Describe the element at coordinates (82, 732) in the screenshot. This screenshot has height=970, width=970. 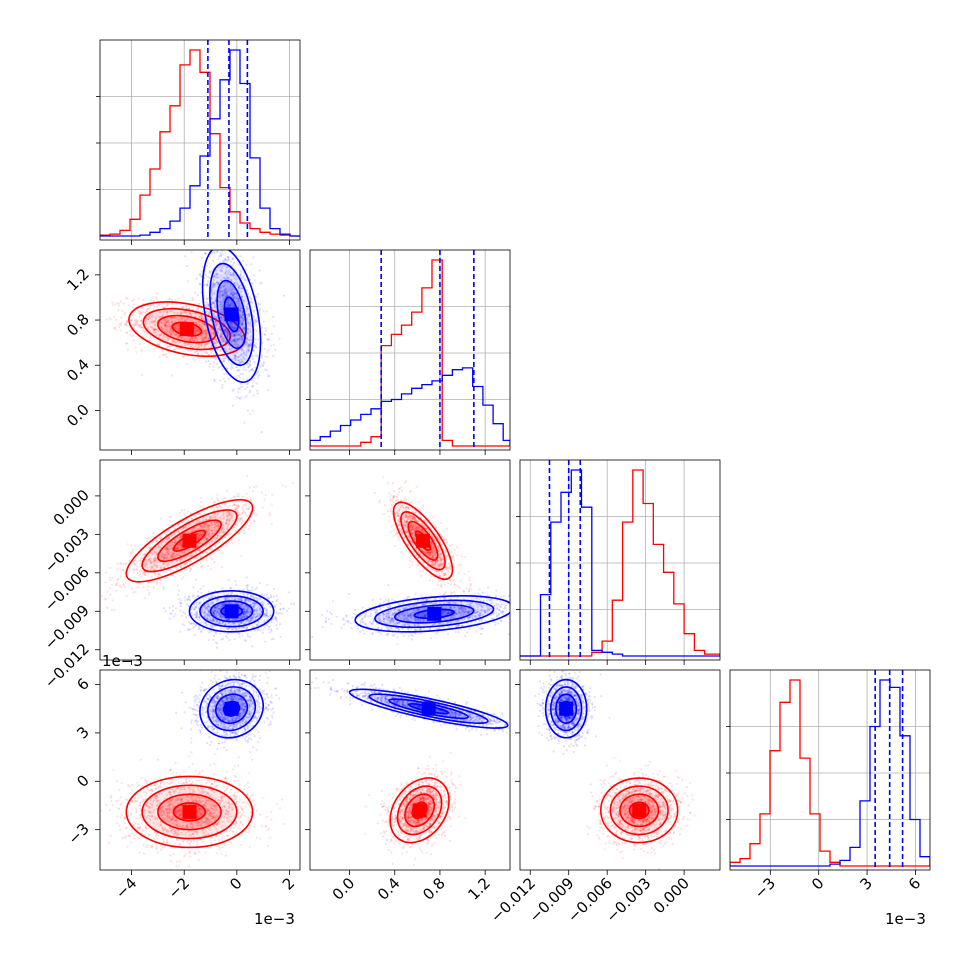
I see `y-tick-label-p4-3: 3` at that location.